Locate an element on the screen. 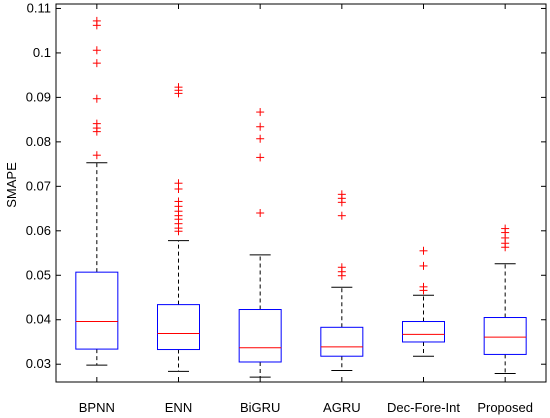 This screenshot has height=418, width=550. y-tick-label: 0.05 is located at coordinates (38, 274).